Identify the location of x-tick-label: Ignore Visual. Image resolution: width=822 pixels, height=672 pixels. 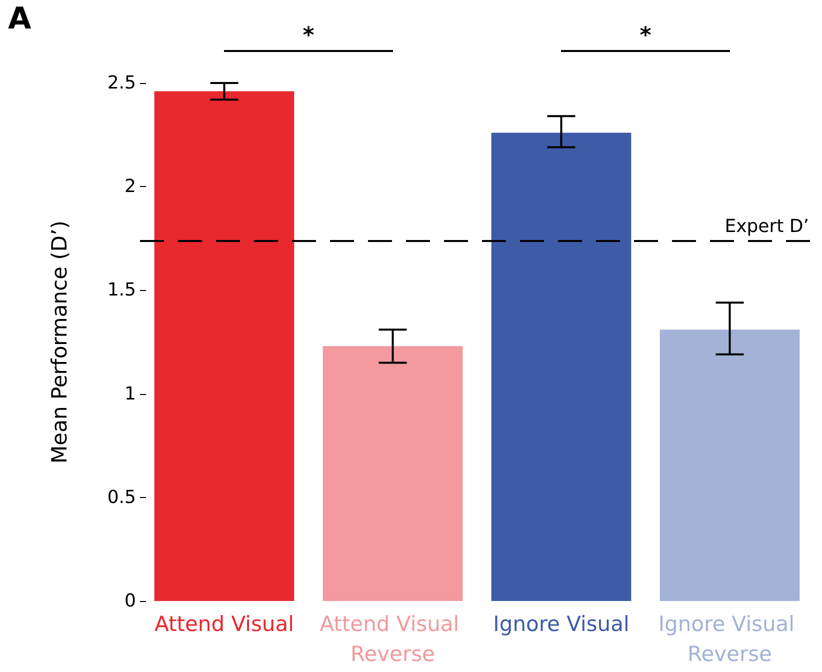
(561, 624).